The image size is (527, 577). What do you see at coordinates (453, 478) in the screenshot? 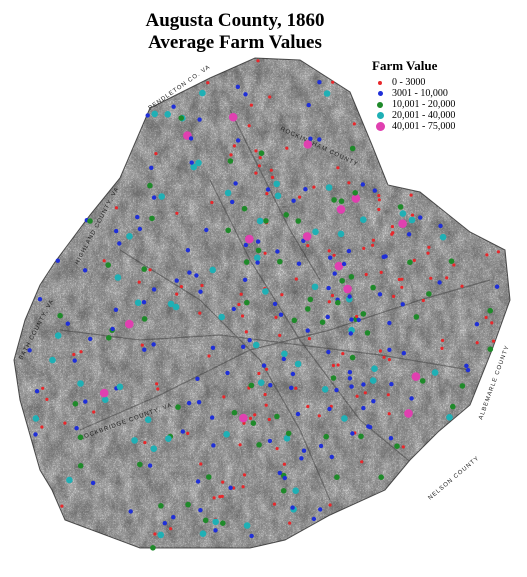
I see `nelson-label: NELSON COUNTY` at bounding box center [453, 478].